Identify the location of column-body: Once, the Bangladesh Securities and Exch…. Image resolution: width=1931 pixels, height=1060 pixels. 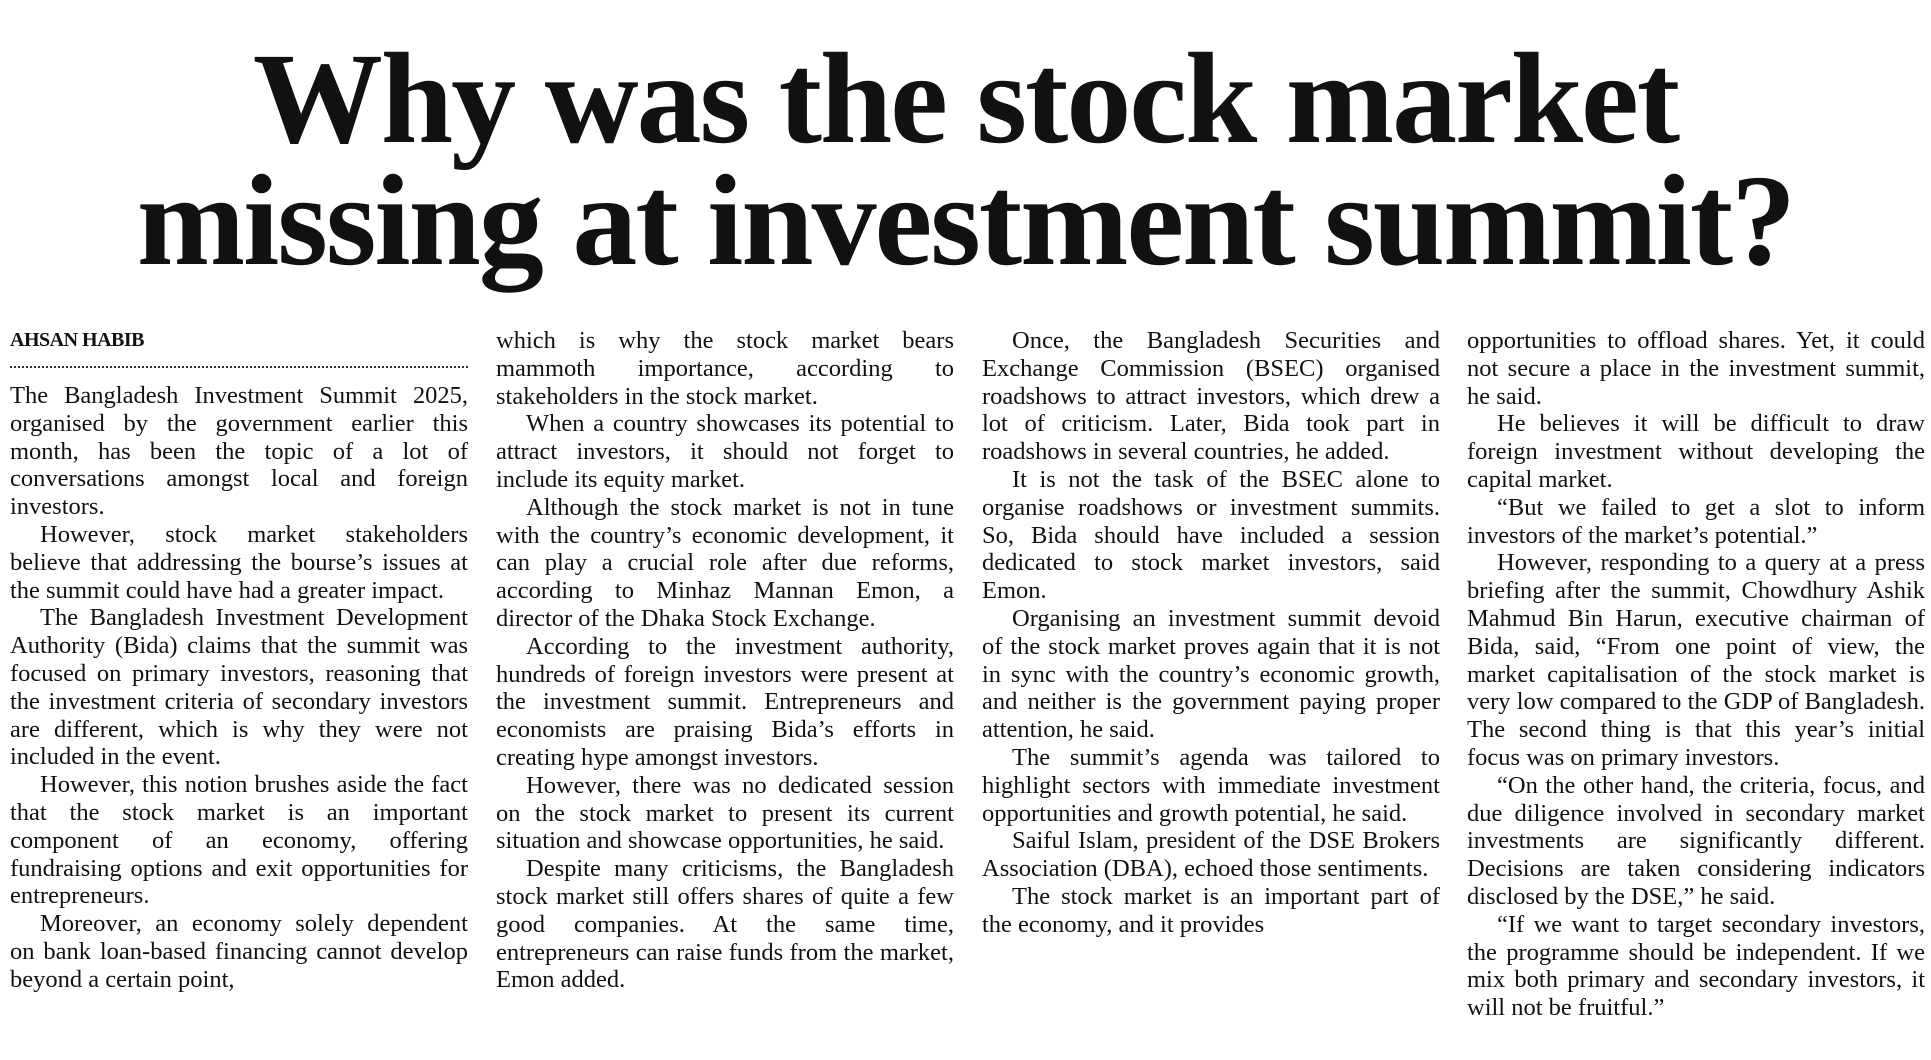
(1211, 633).